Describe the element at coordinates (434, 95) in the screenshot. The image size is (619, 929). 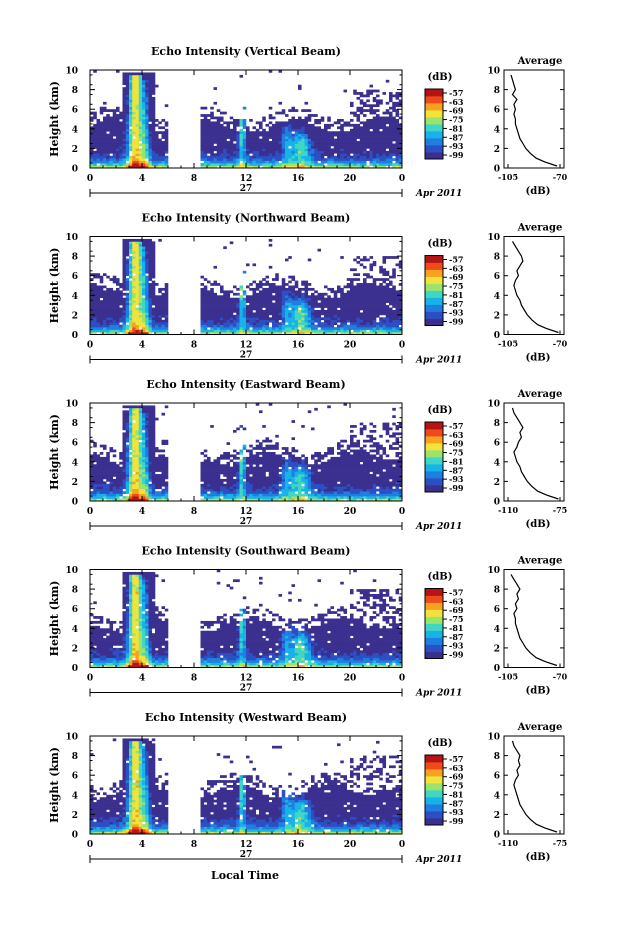
I see `colorbar-swatch` at that location.